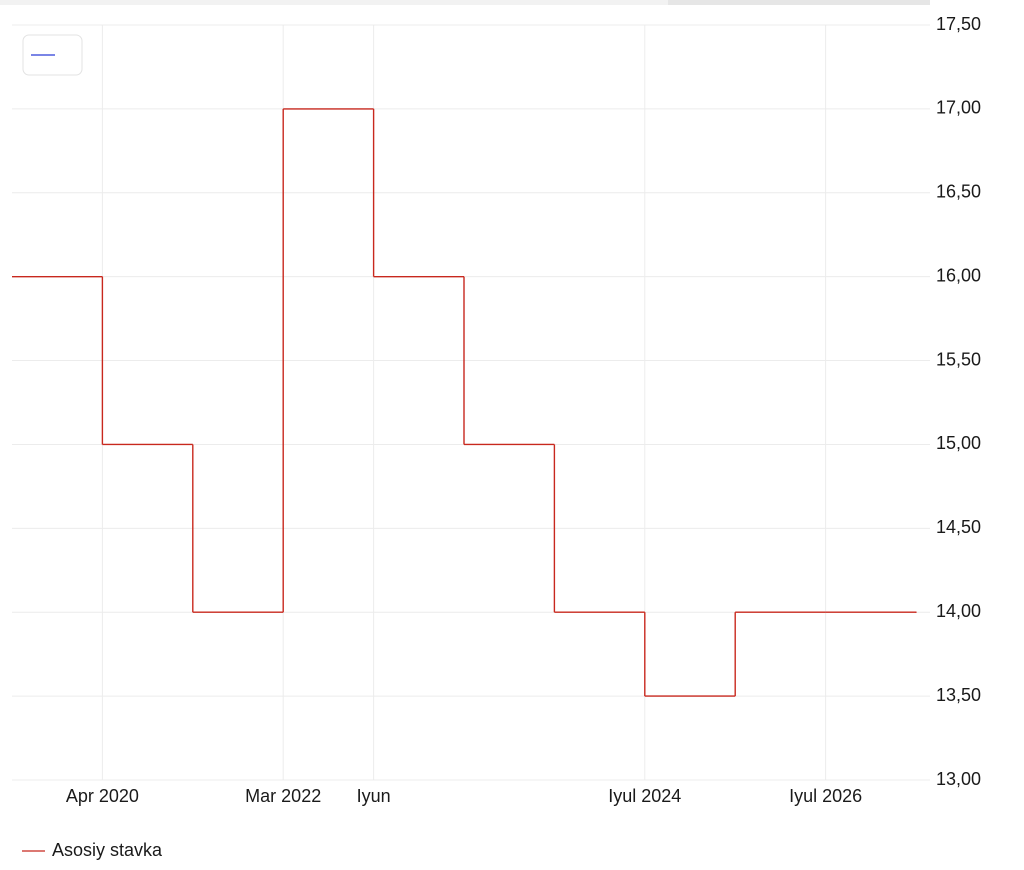 The image size is (1024, 870). I want to click on y-tick-label: 15,50, so click(958, 359).